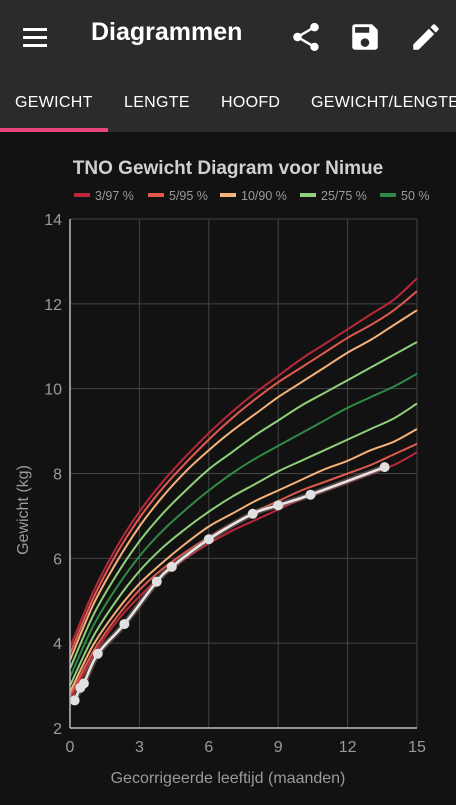  Describe the element at coordinates (365, 37) in the screenshot. I see `save-icon` at that location.